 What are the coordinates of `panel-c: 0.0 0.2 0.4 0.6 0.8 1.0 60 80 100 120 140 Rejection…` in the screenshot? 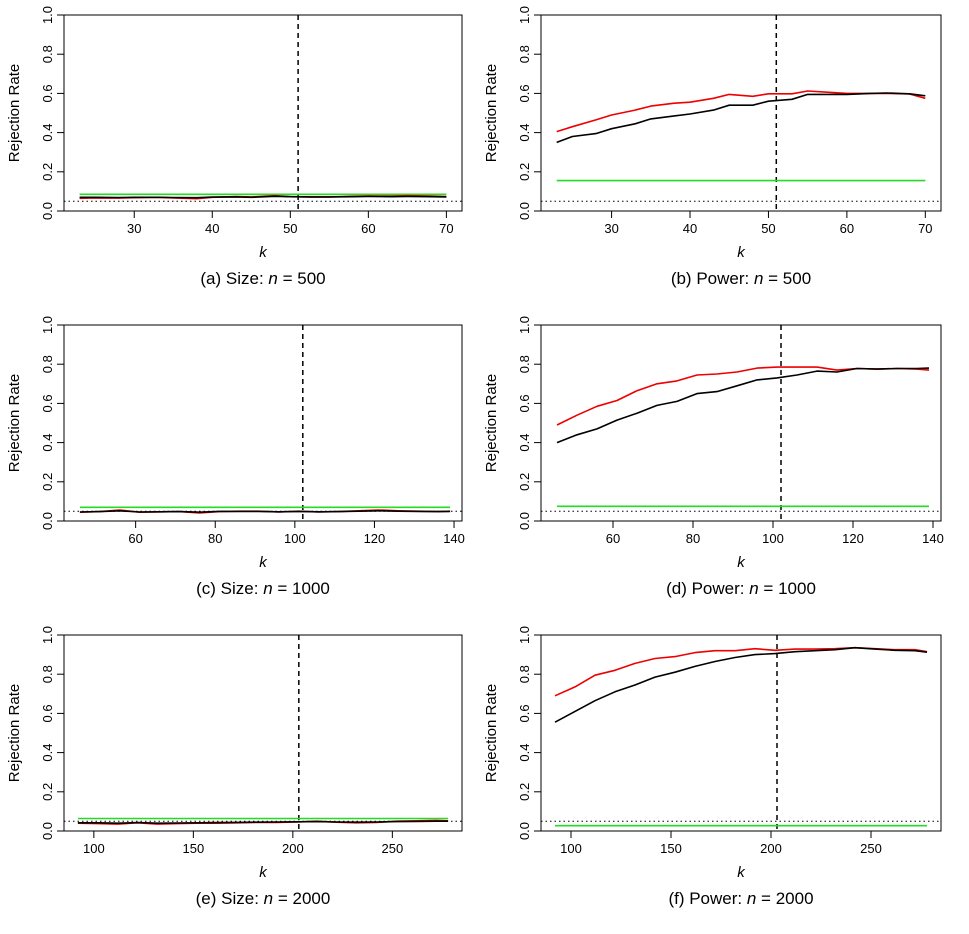 It's located at (235, 457).